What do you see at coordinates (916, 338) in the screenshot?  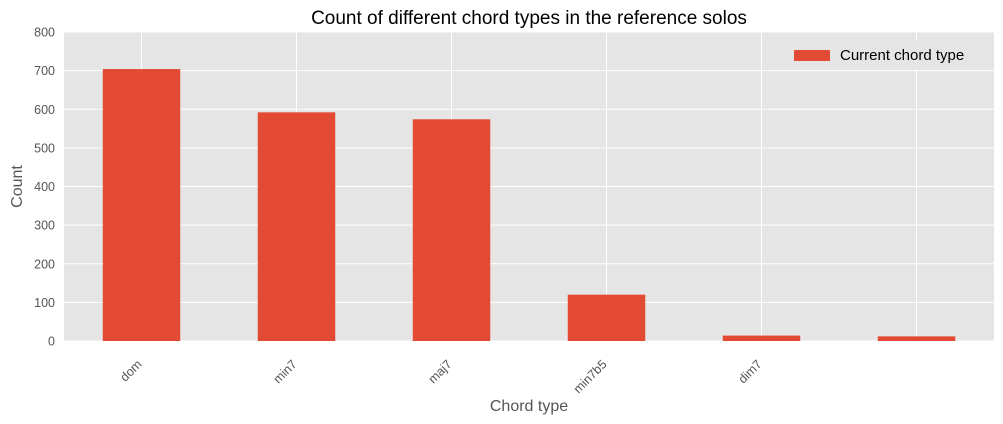 I see `bar-unlabeled` at bounding box center [916, 338].